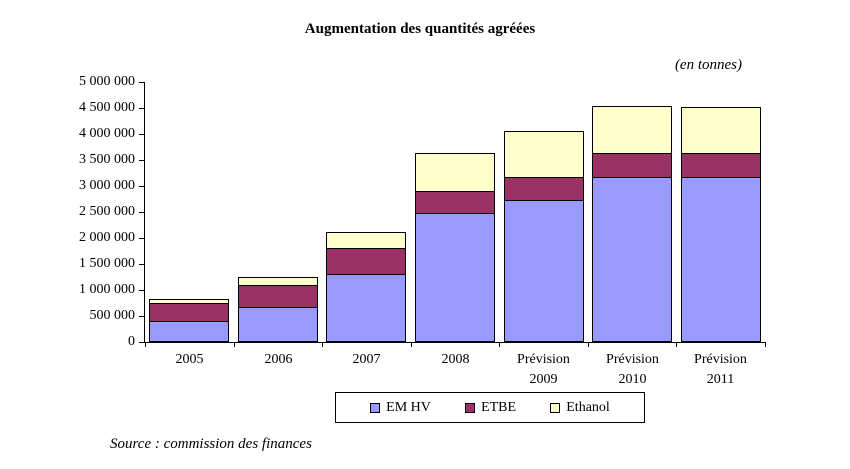 Image resolution: width=850 pixels, height=469 pixels. Describe the element at coordinates (720, 370) in the screenshot. I see `x-axis-label: Prévision 2011` at that location.